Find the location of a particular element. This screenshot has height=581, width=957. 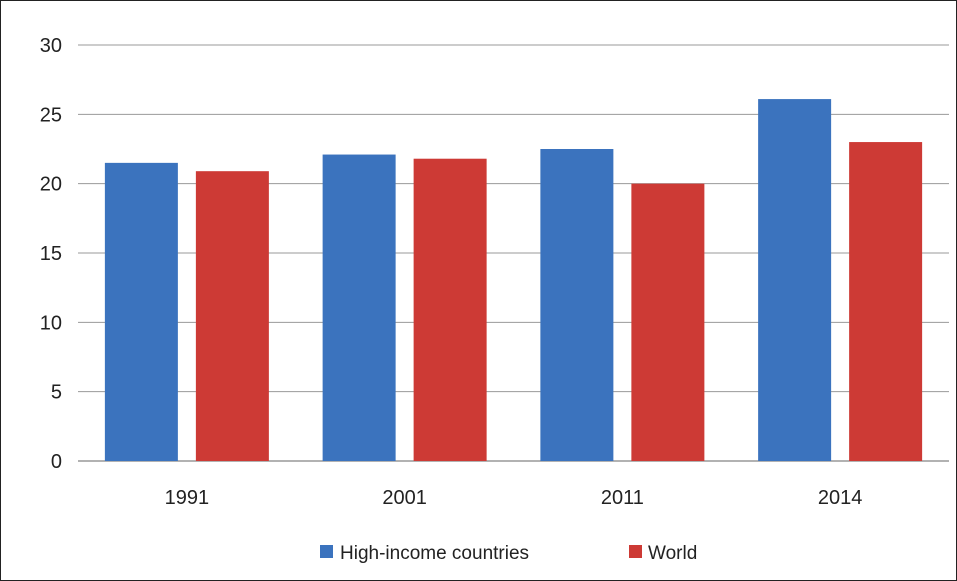

legend: High-income countries World is located at coordinates (508, 553).